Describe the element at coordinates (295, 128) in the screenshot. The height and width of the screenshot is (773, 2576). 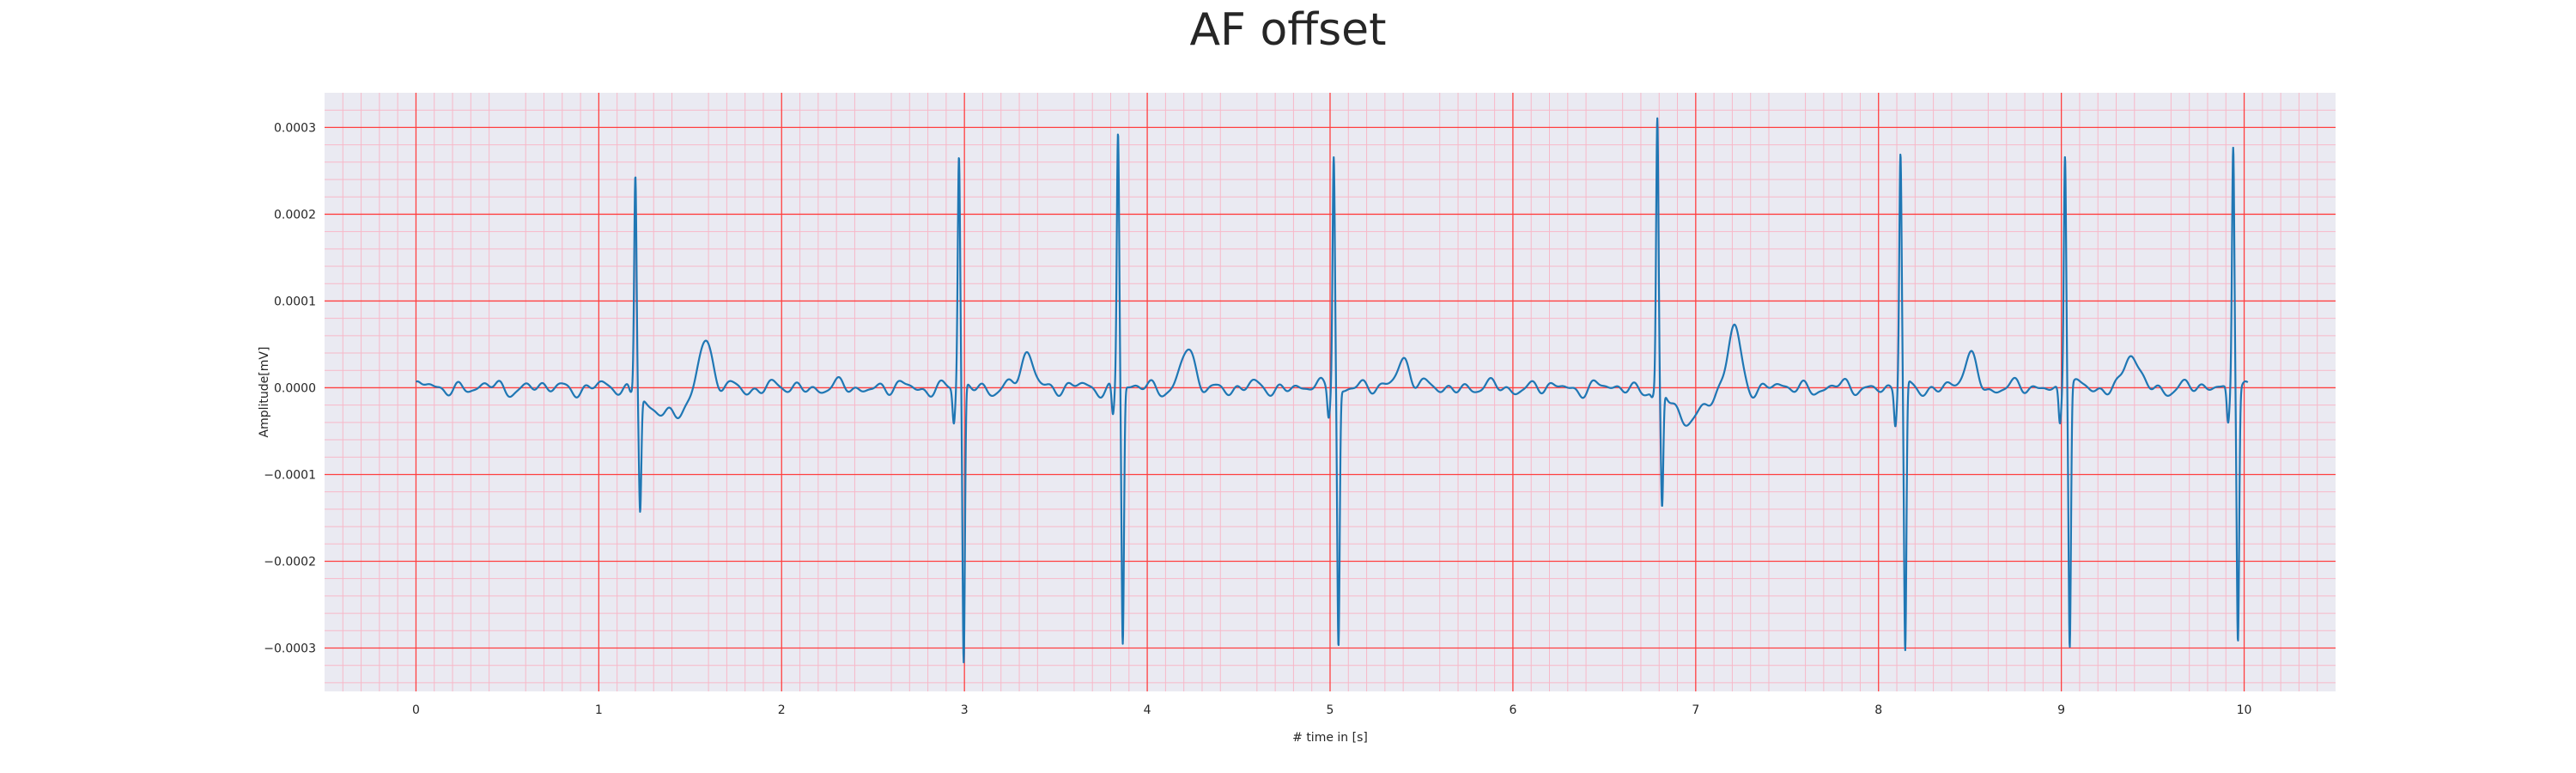
I see `y-tick-label: 0.0003` at that location.